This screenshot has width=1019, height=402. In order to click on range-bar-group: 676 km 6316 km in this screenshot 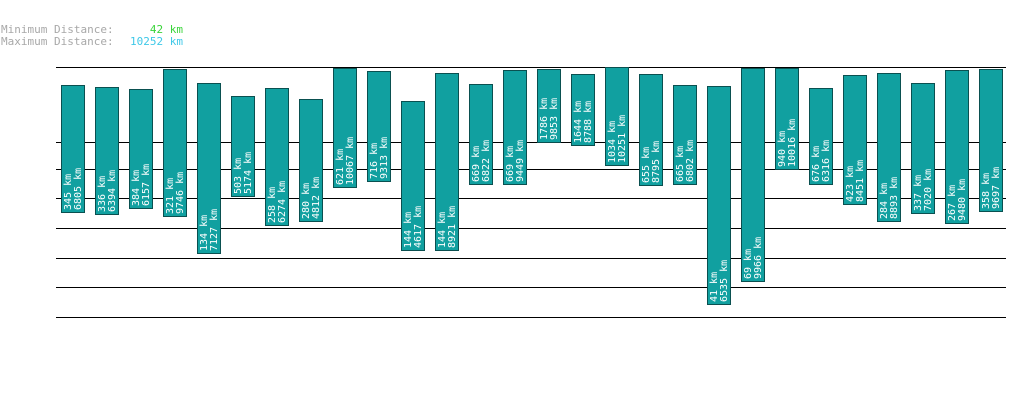, I will do `click(821, 136)`.